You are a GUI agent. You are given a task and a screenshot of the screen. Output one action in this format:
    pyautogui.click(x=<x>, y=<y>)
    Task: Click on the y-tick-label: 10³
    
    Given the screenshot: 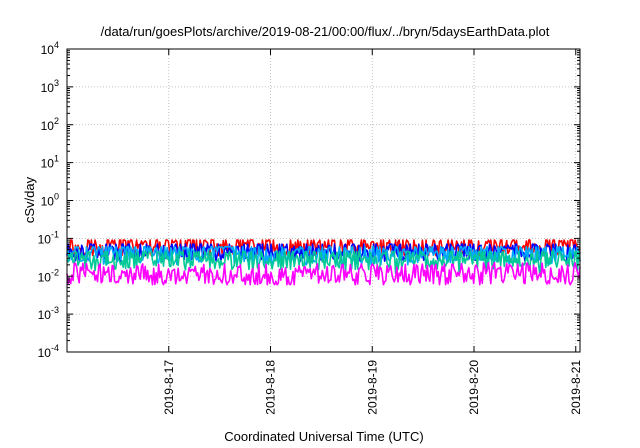 What is the action you would take?
    pyautogui.click(x=50, y=86)
    